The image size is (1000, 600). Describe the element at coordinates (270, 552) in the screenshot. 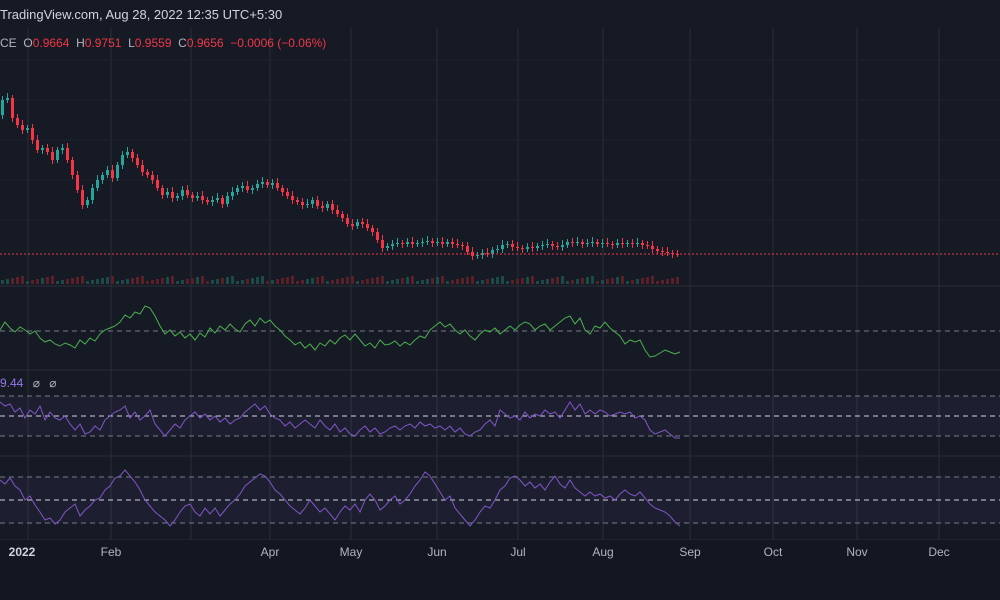

I see `x-tick-label-apr: Apr` at that location.